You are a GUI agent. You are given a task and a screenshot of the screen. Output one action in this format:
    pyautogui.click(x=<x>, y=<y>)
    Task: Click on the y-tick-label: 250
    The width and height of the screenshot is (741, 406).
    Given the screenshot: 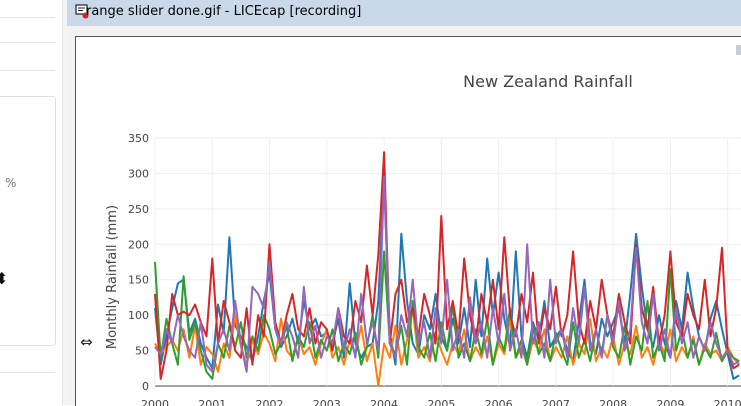 What is the action you would take?
    pyautogui.click(x=138, y=209)
    